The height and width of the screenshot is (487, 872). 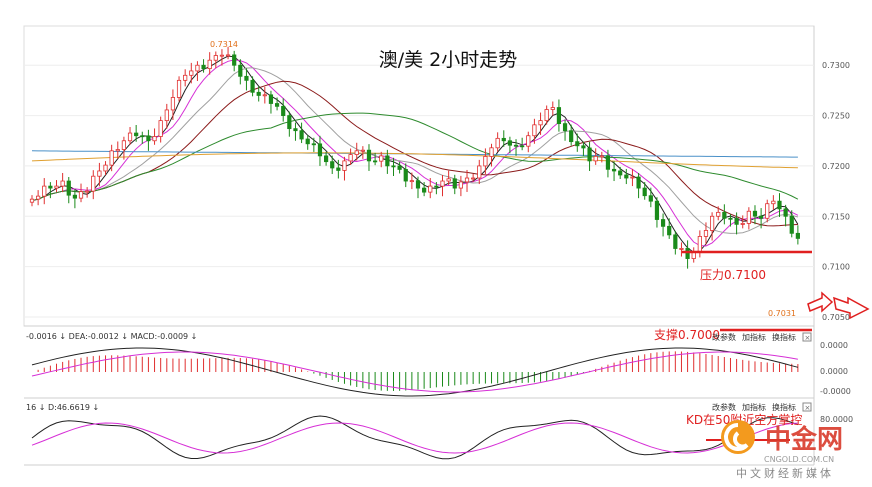 I want to click on macd-dea-line, so click(x=414, y=372).